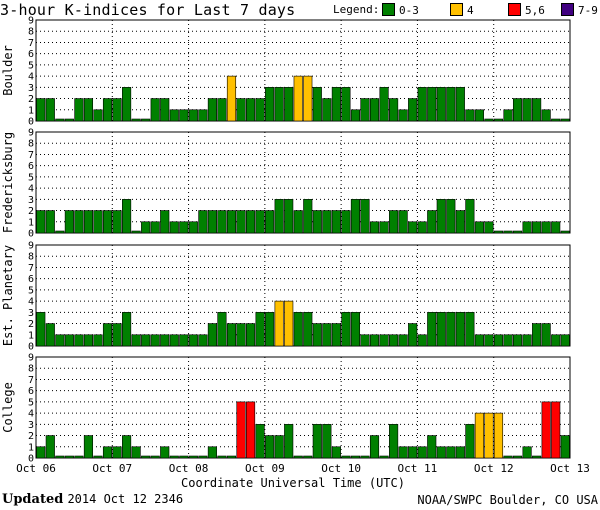 This screenshot has height=510, width=600. What do you see at coordinates (507, 500) in the screenshot?
I see `credit-text: NOAA/SWPC Boulder, CO USA` at bounding box center [507, 500].